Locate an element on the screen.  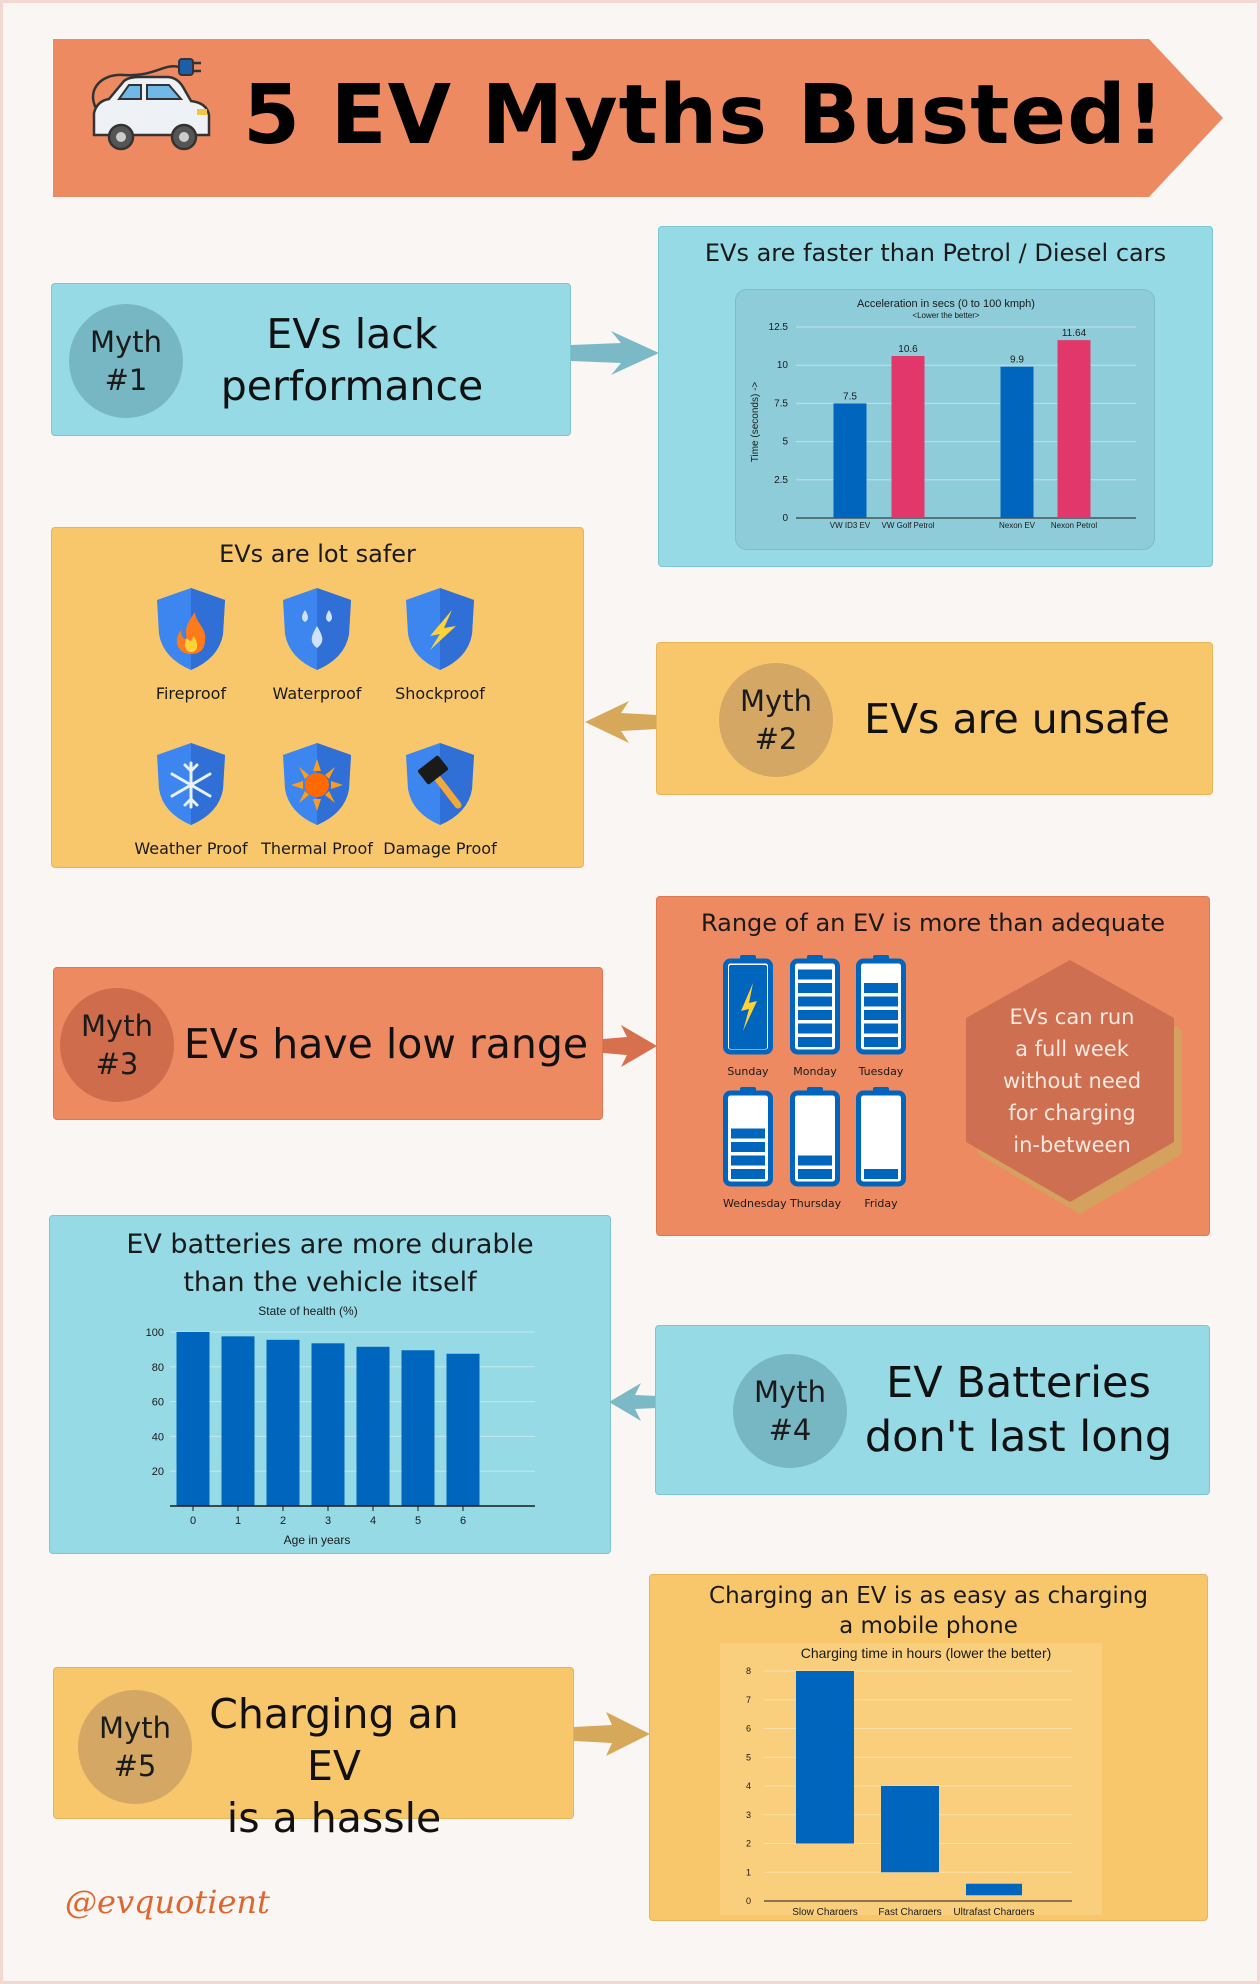
myth-4-text: EV Batteries don't last long is located at coordinates (1018, 1410).